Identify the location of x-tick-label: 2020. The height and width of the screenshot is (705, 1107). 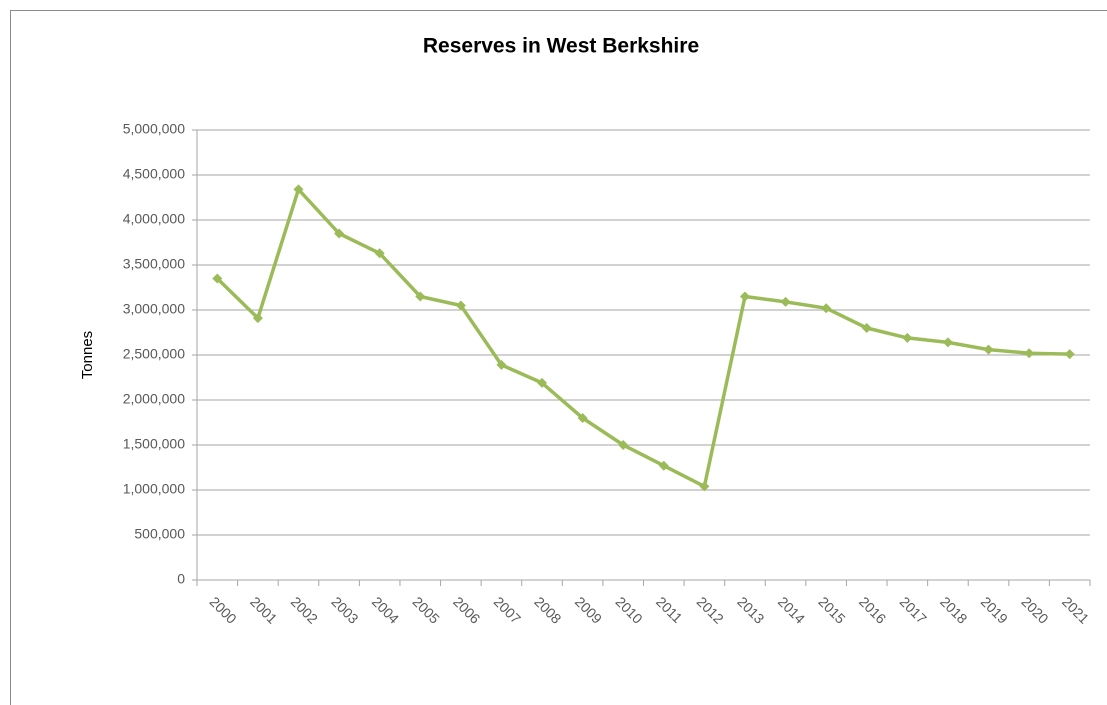
(1034, 609).